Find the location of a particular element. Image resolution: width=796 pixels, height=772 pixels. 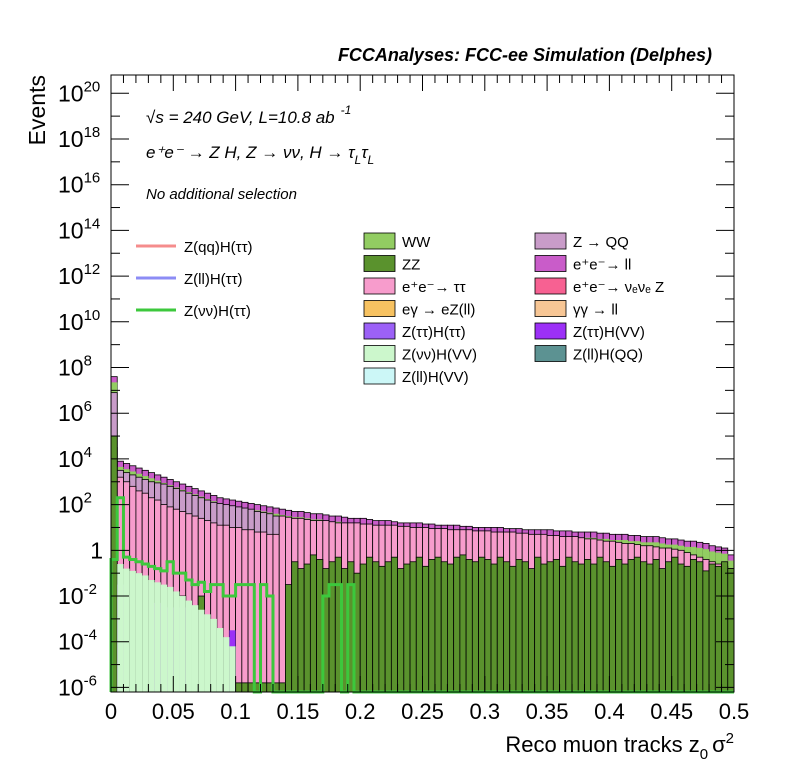

x-tick-label: 0.05 is located at coordinates (173, 711).